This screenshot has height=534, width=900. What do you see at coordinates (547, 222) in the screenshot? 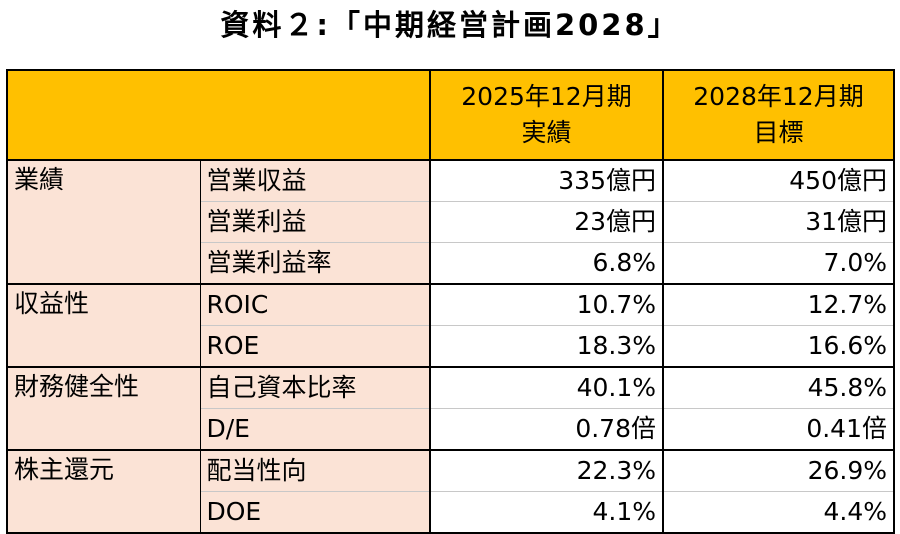
I see `actual-value: 23億円` at bounding box center [547, 222].